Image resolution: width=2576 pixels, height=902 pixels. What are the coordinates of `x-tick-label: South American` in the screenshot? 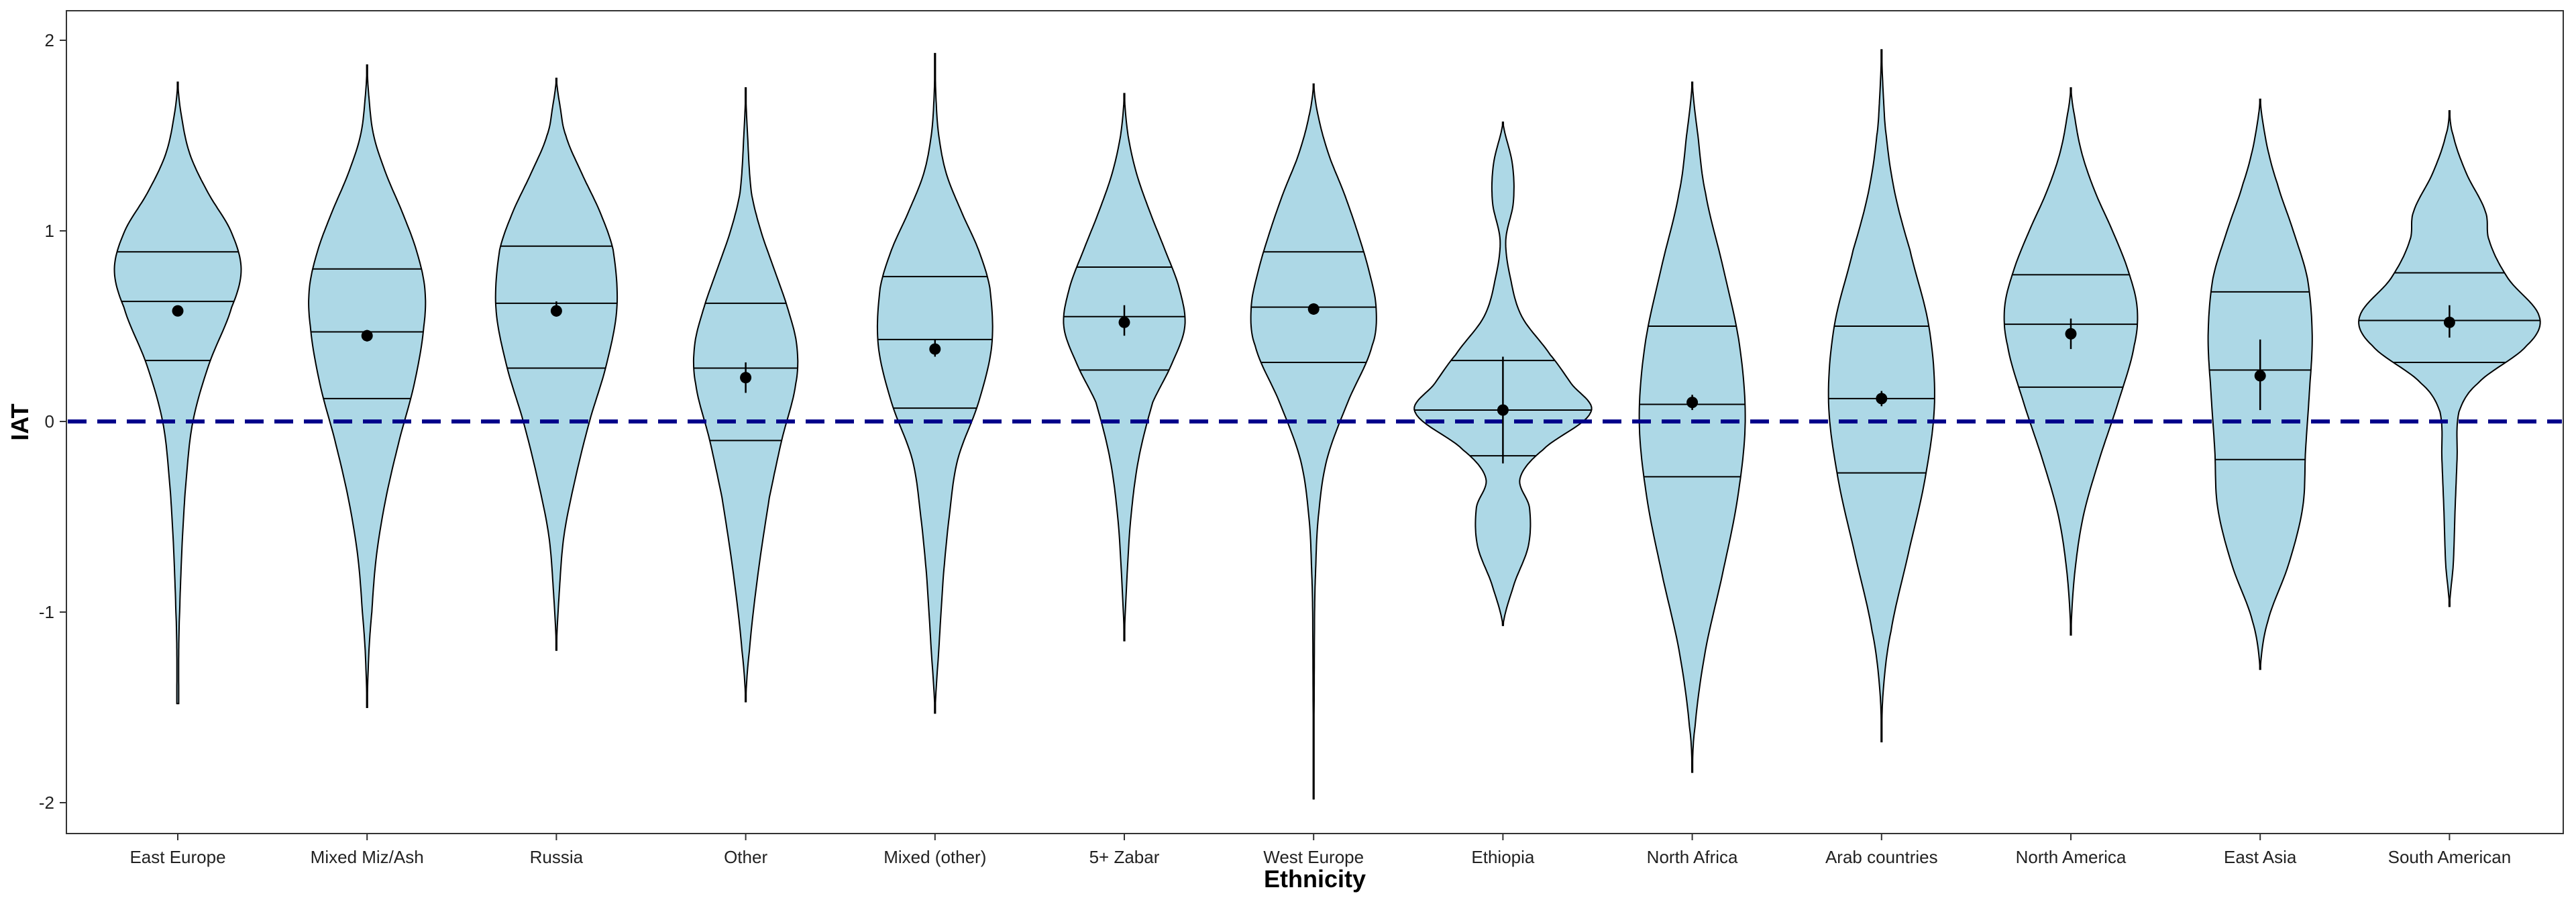 It's located at (2450, 857).